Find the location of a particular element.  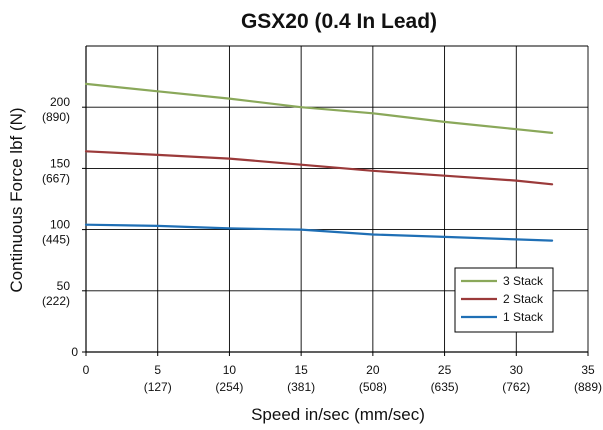

y-tick-label: 50 is located at coordinates (64, 286).